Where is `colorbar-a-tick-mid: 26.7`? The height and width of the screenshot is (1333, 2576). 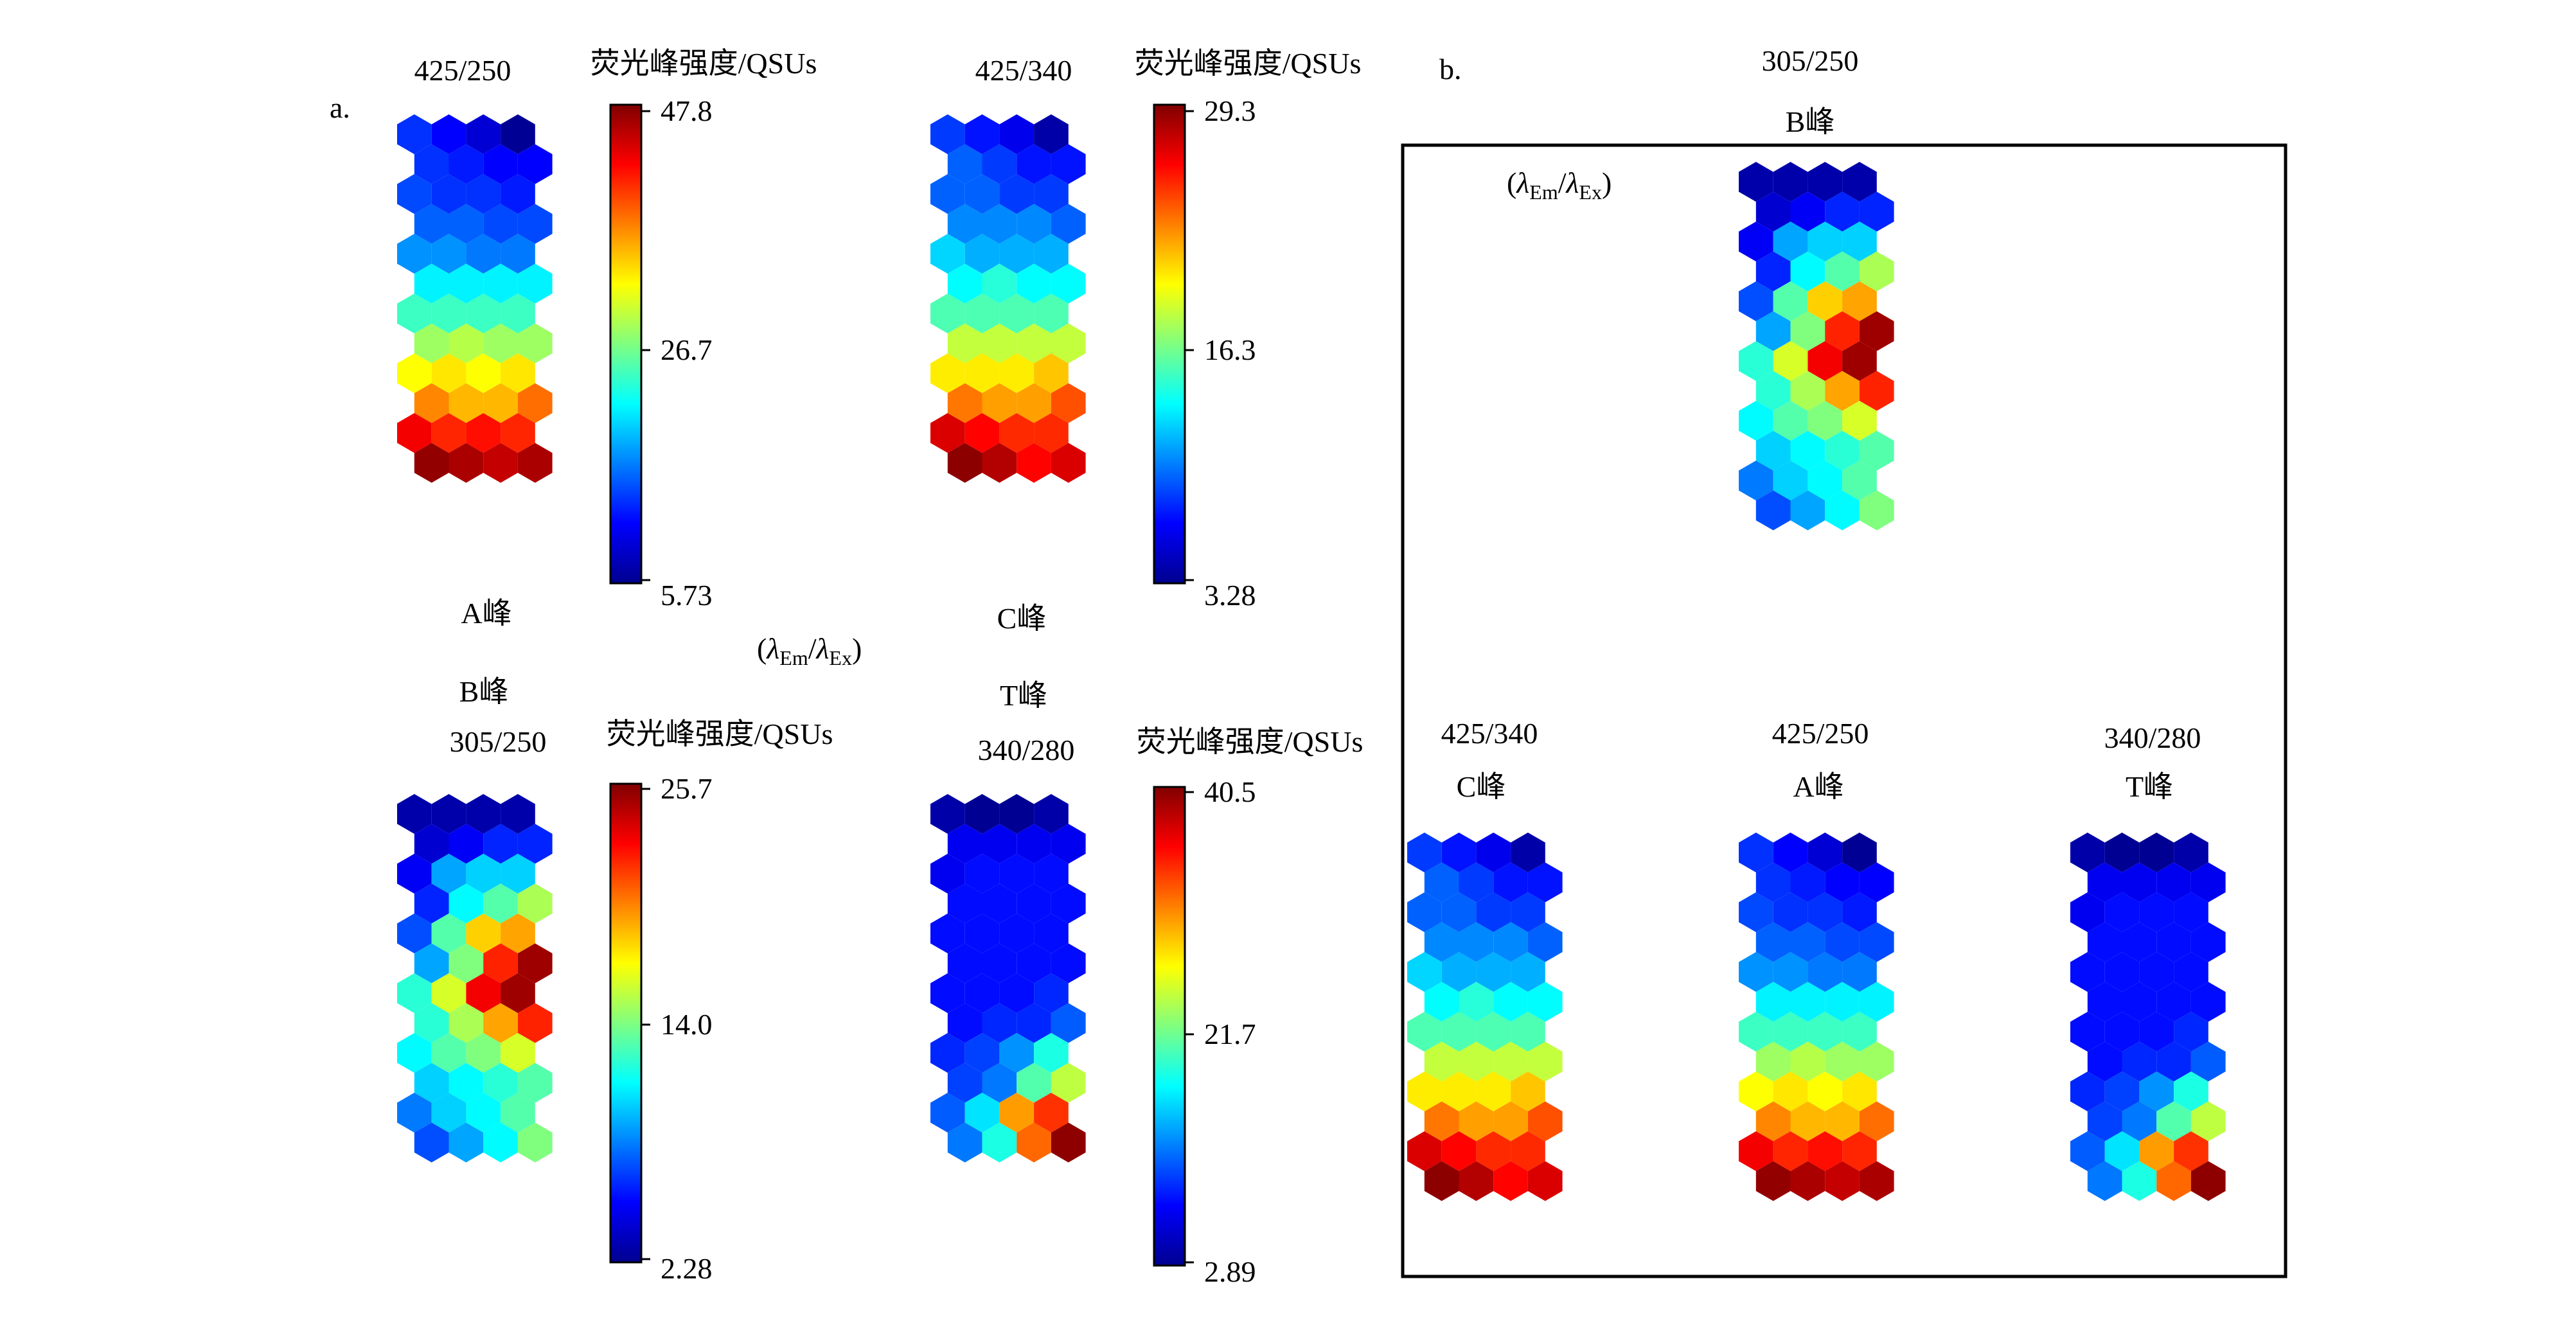 colorbar-a-tick-mid: 26.7 is located at coordinates (687, 349).